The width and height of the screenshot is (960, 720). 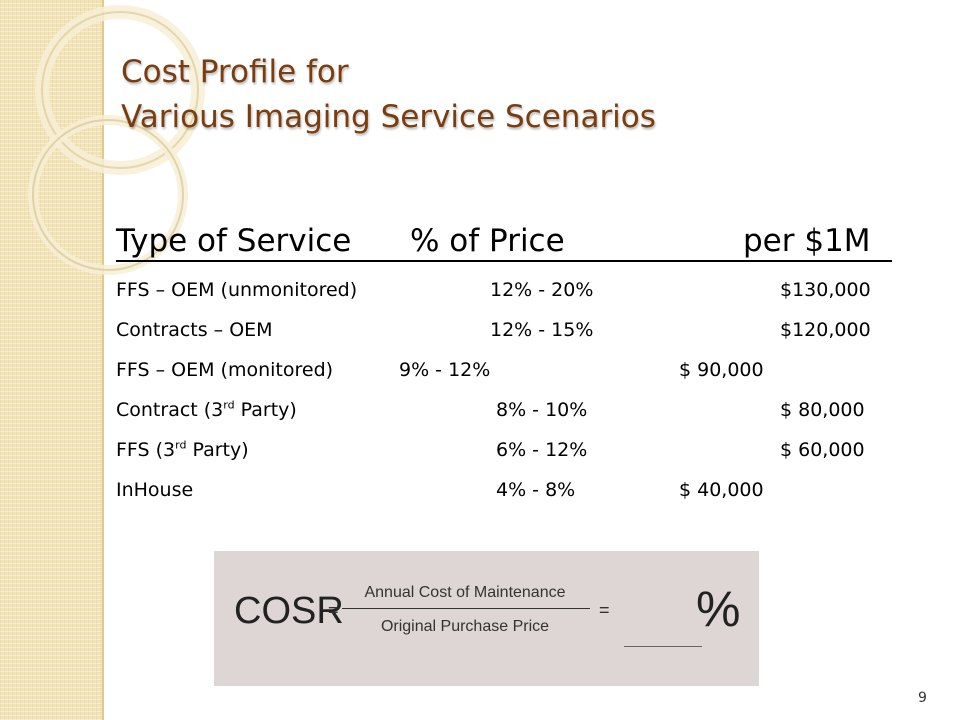 I want to click on table-row: FFS – OEM (monitored) 9% - 12% $ 90,000, so click(x=506, y=377).